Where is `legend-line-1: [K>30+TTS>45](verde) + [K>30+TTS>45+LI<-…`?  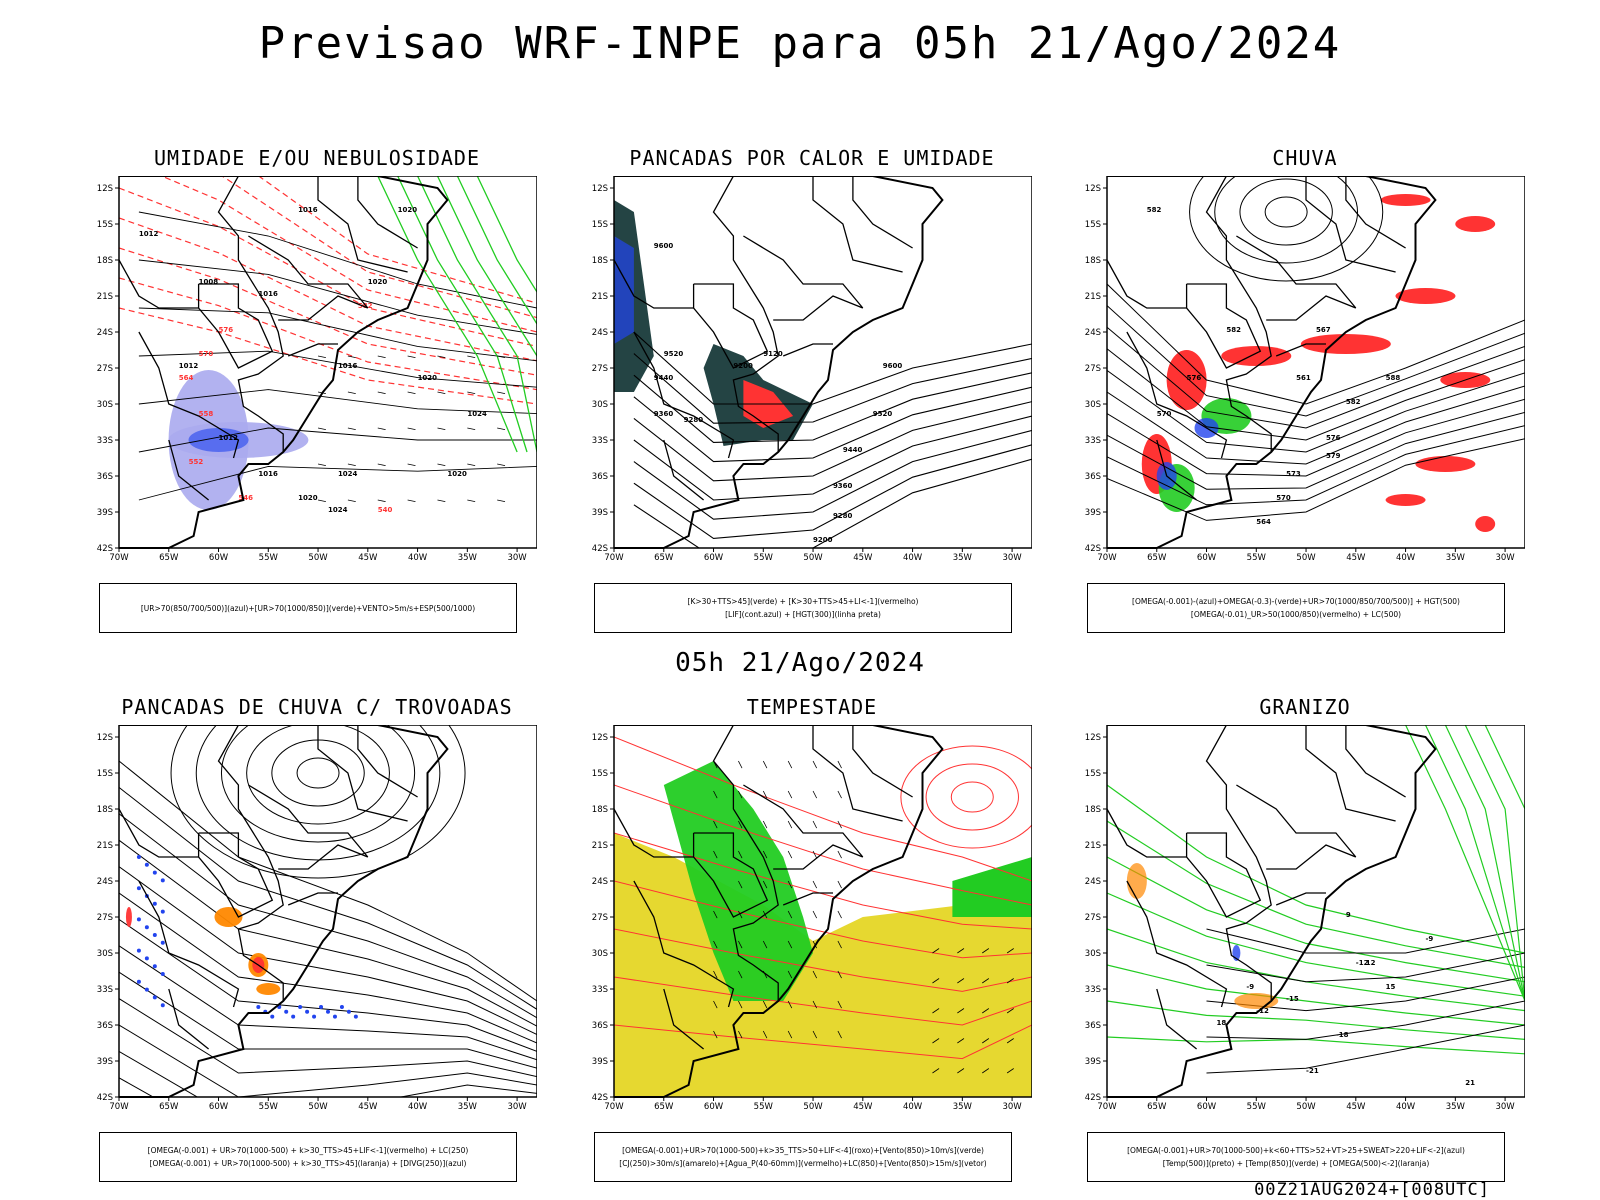 legend-line-1: [K>30+TTS>45](verde) + [K>30+TTS>45+LI<-… is located at coordinates (803, 601).